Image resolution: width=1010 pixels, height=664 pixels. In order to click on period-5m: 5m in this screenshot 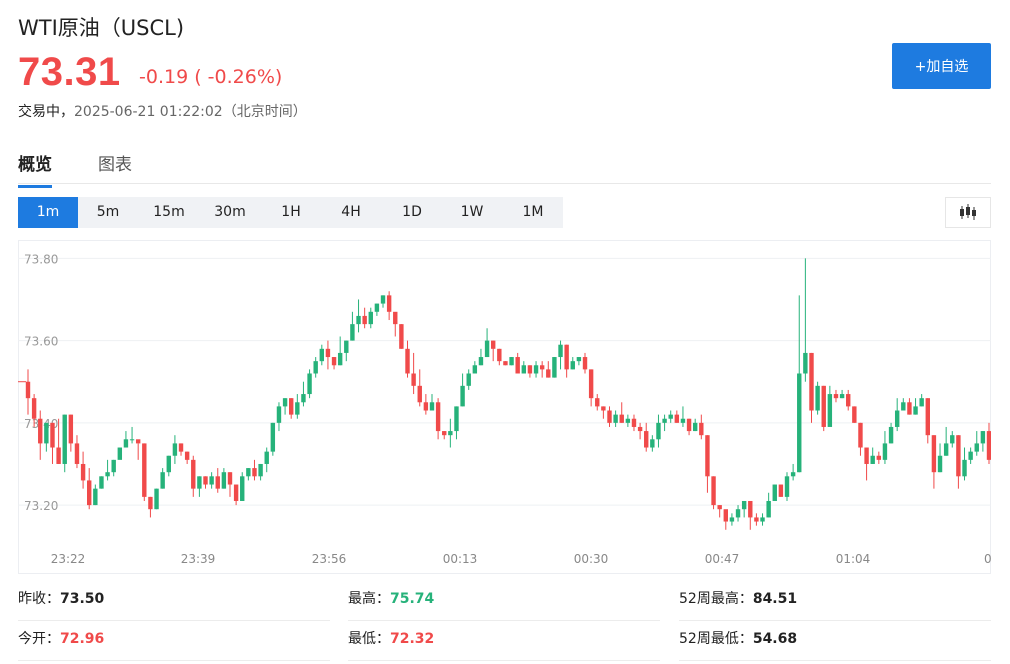, I will do `click(108, 212)`.